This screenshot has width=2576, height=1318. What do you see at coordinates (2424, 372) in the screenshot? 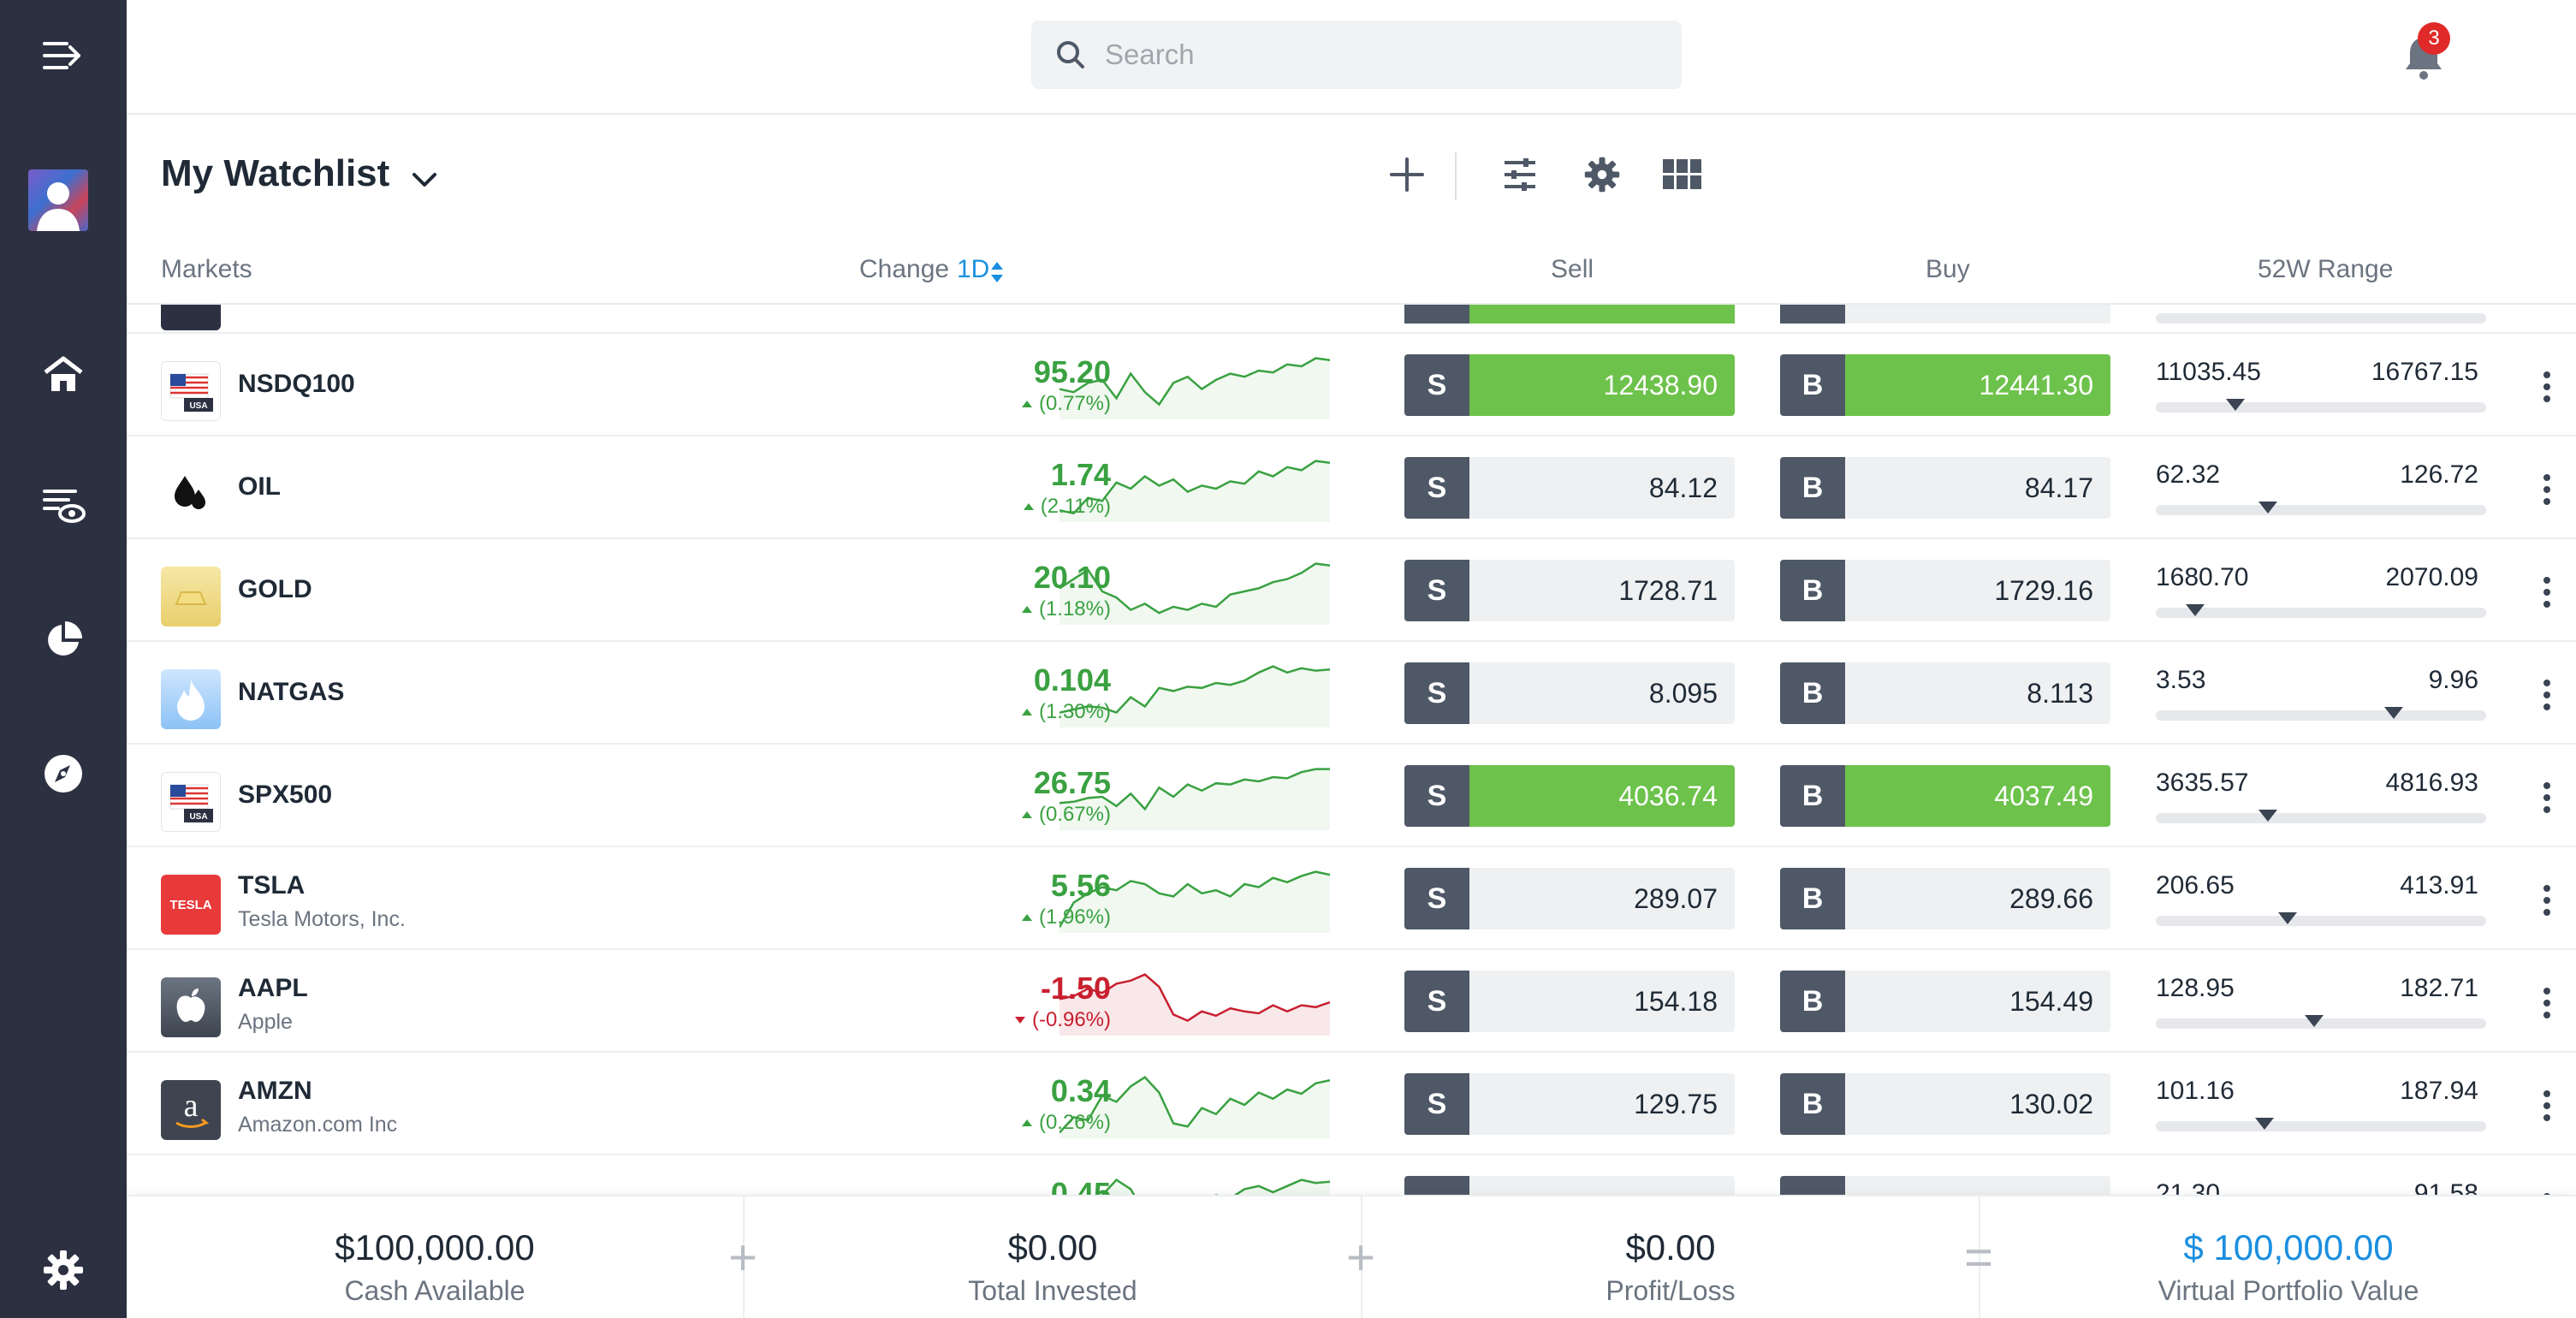
I see `range-high: 16767.15` at bounding box center [2424, 372].